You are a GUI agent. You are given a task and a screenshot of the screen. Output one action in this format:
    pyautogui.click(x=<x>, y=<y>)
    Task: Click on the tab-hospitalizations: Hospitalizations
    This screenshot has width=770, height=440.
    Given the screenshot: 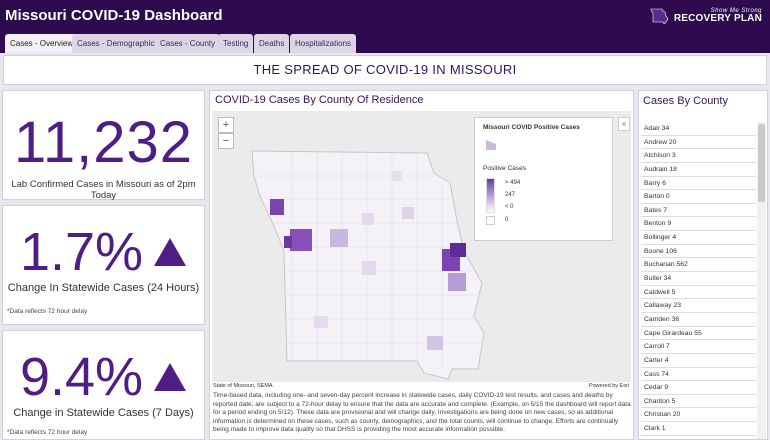 What is the action you would take?
    pyautogui.click(x=323, y=43)
    